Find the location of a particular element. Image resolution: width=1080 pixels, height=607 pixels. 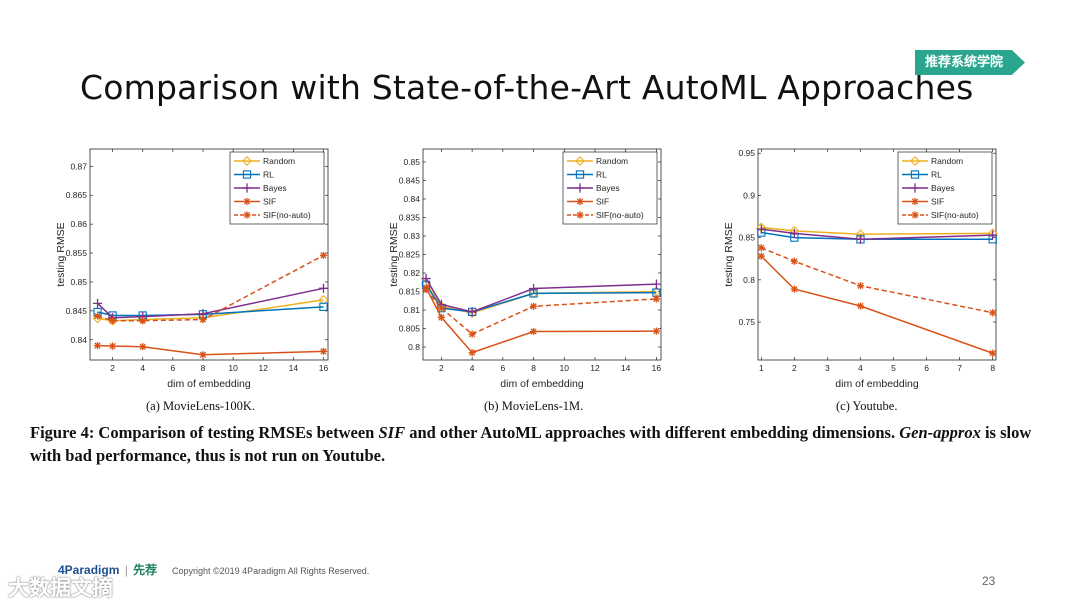

footer-logo-4paradigm: 4Paradigm is located at coordinates (89, 570).